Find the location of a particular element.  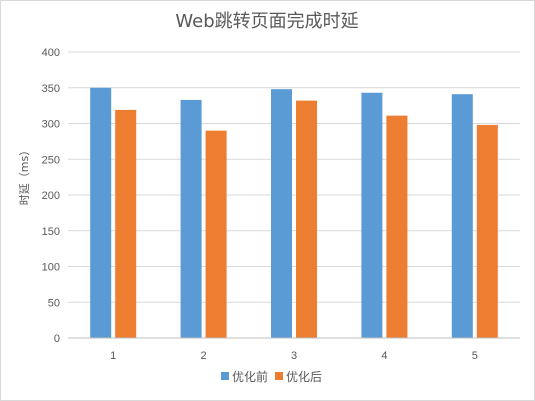

x-tick-label: 4 is located at coordinates (384, 356).